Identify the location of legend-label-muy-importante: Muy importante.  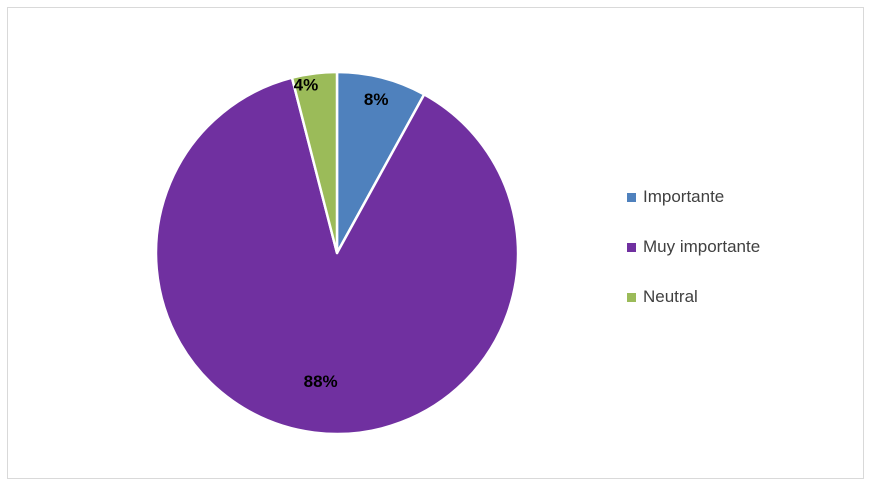
(702, 246).